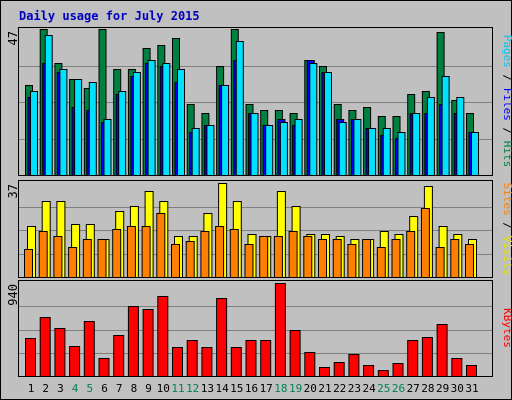 This screenshot has width=512, height=400. I want to click on x-tick-label: 6, so click(104, 388).